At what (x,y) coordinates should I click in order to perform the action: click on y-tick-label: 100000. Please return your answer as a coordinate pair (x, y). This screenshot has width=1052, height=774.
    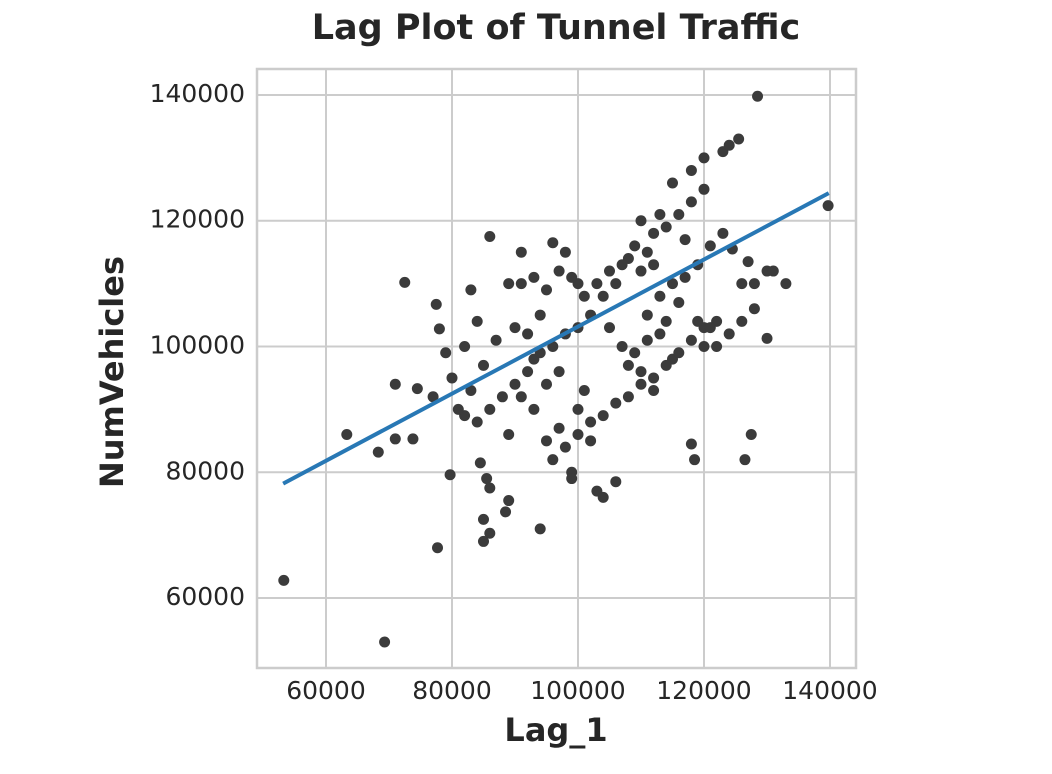
    Looking at the image, I should click on (197, 345).